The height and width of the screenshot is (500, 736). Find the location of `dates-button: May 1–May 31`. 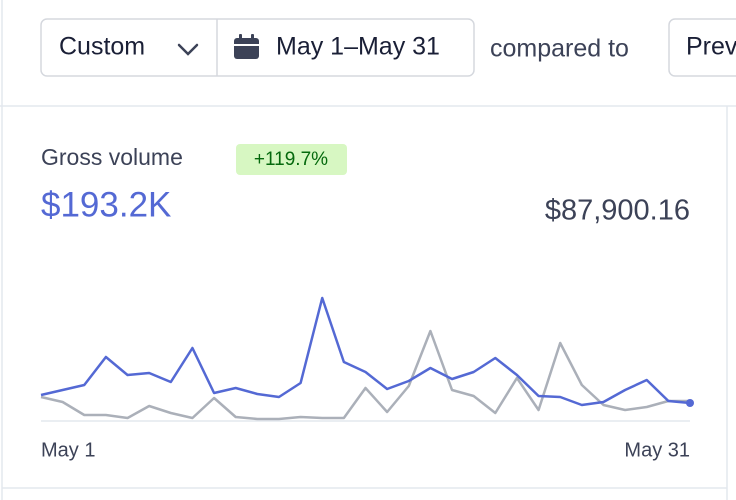

dates-button: May 1–May 31 is located at coordinates (337, 47).